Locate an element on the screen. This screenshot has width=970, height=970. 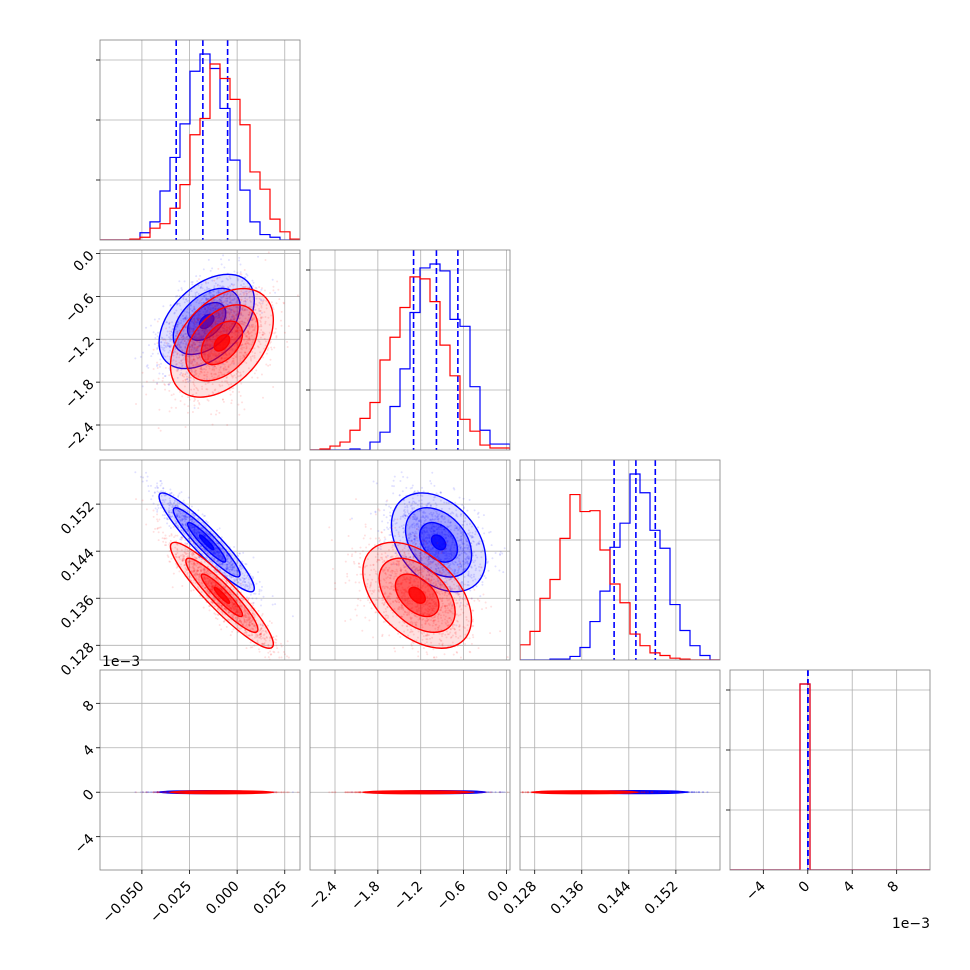
x-tick-label: 4 is located at coordinates (849, 887).